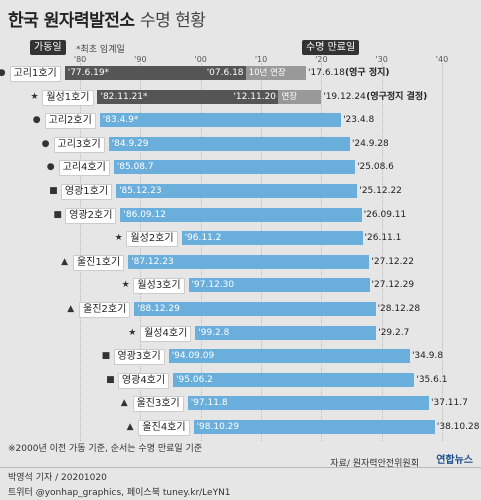  Describe the element at coordinates (289, 96) in the screenshot. I see `extension-tag: 연장` at that location.